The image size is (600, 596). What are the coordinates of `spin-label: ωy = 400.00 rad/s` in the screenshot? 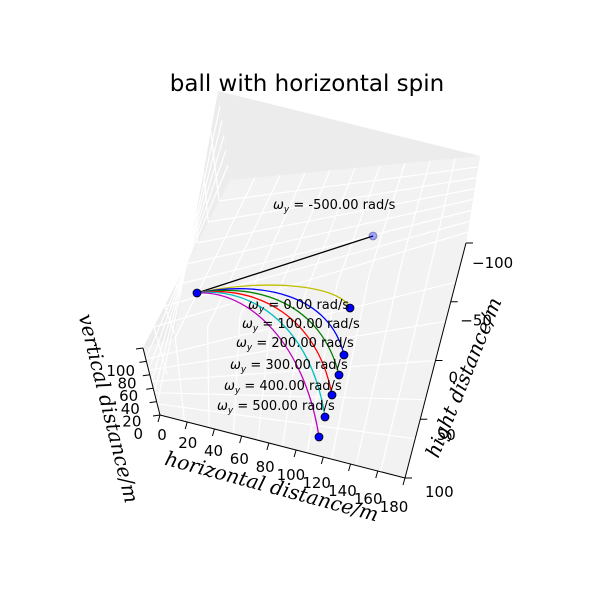 It's located at (283, 387).